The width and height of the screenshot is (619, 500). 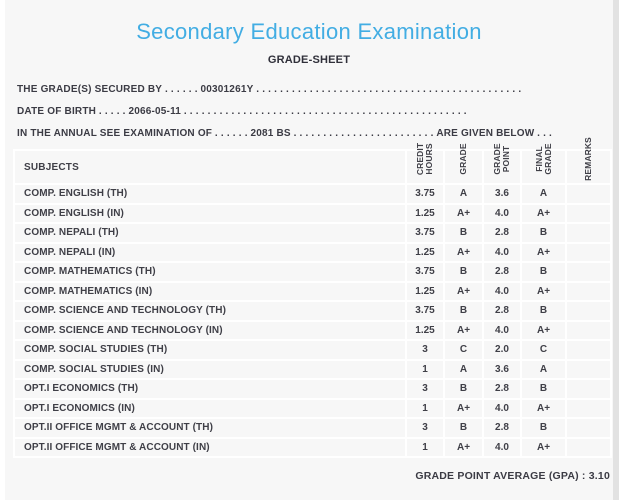 I want to click on remarks-column-header: REMARKS, so click(x=588, y=161).